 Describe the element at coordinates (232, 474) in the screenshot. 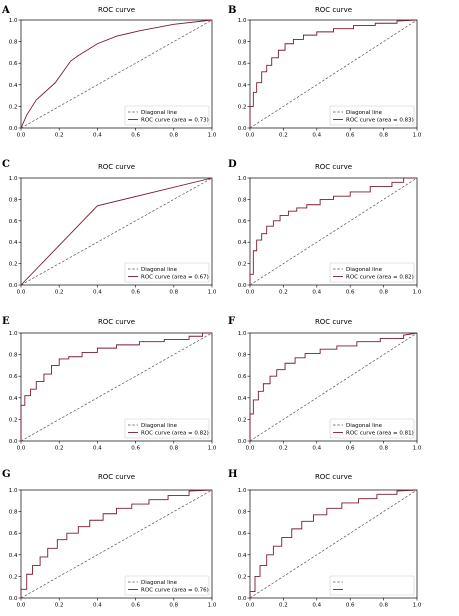

I see `panel-letter: H` at that location.